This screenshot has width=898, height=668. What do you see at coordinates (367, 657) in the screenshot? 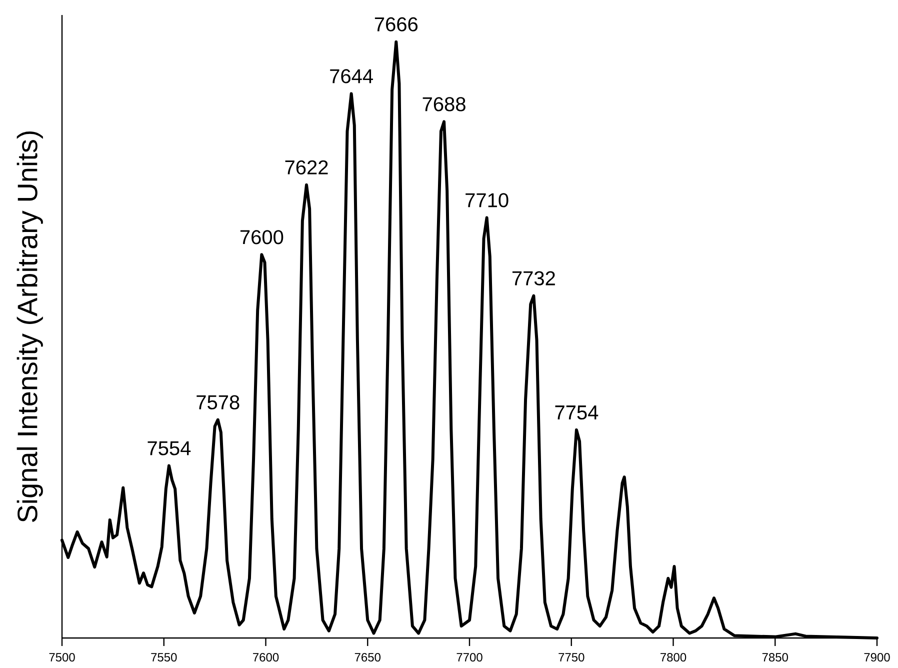
I see `x-tick-label: 7650` at bounding box center [367, 657].